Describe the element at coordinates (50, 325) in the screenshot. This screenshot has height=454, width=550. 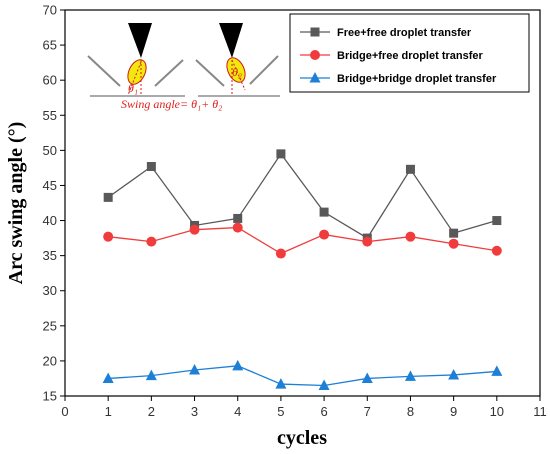
I see `y-tick-label: 25` at that location.